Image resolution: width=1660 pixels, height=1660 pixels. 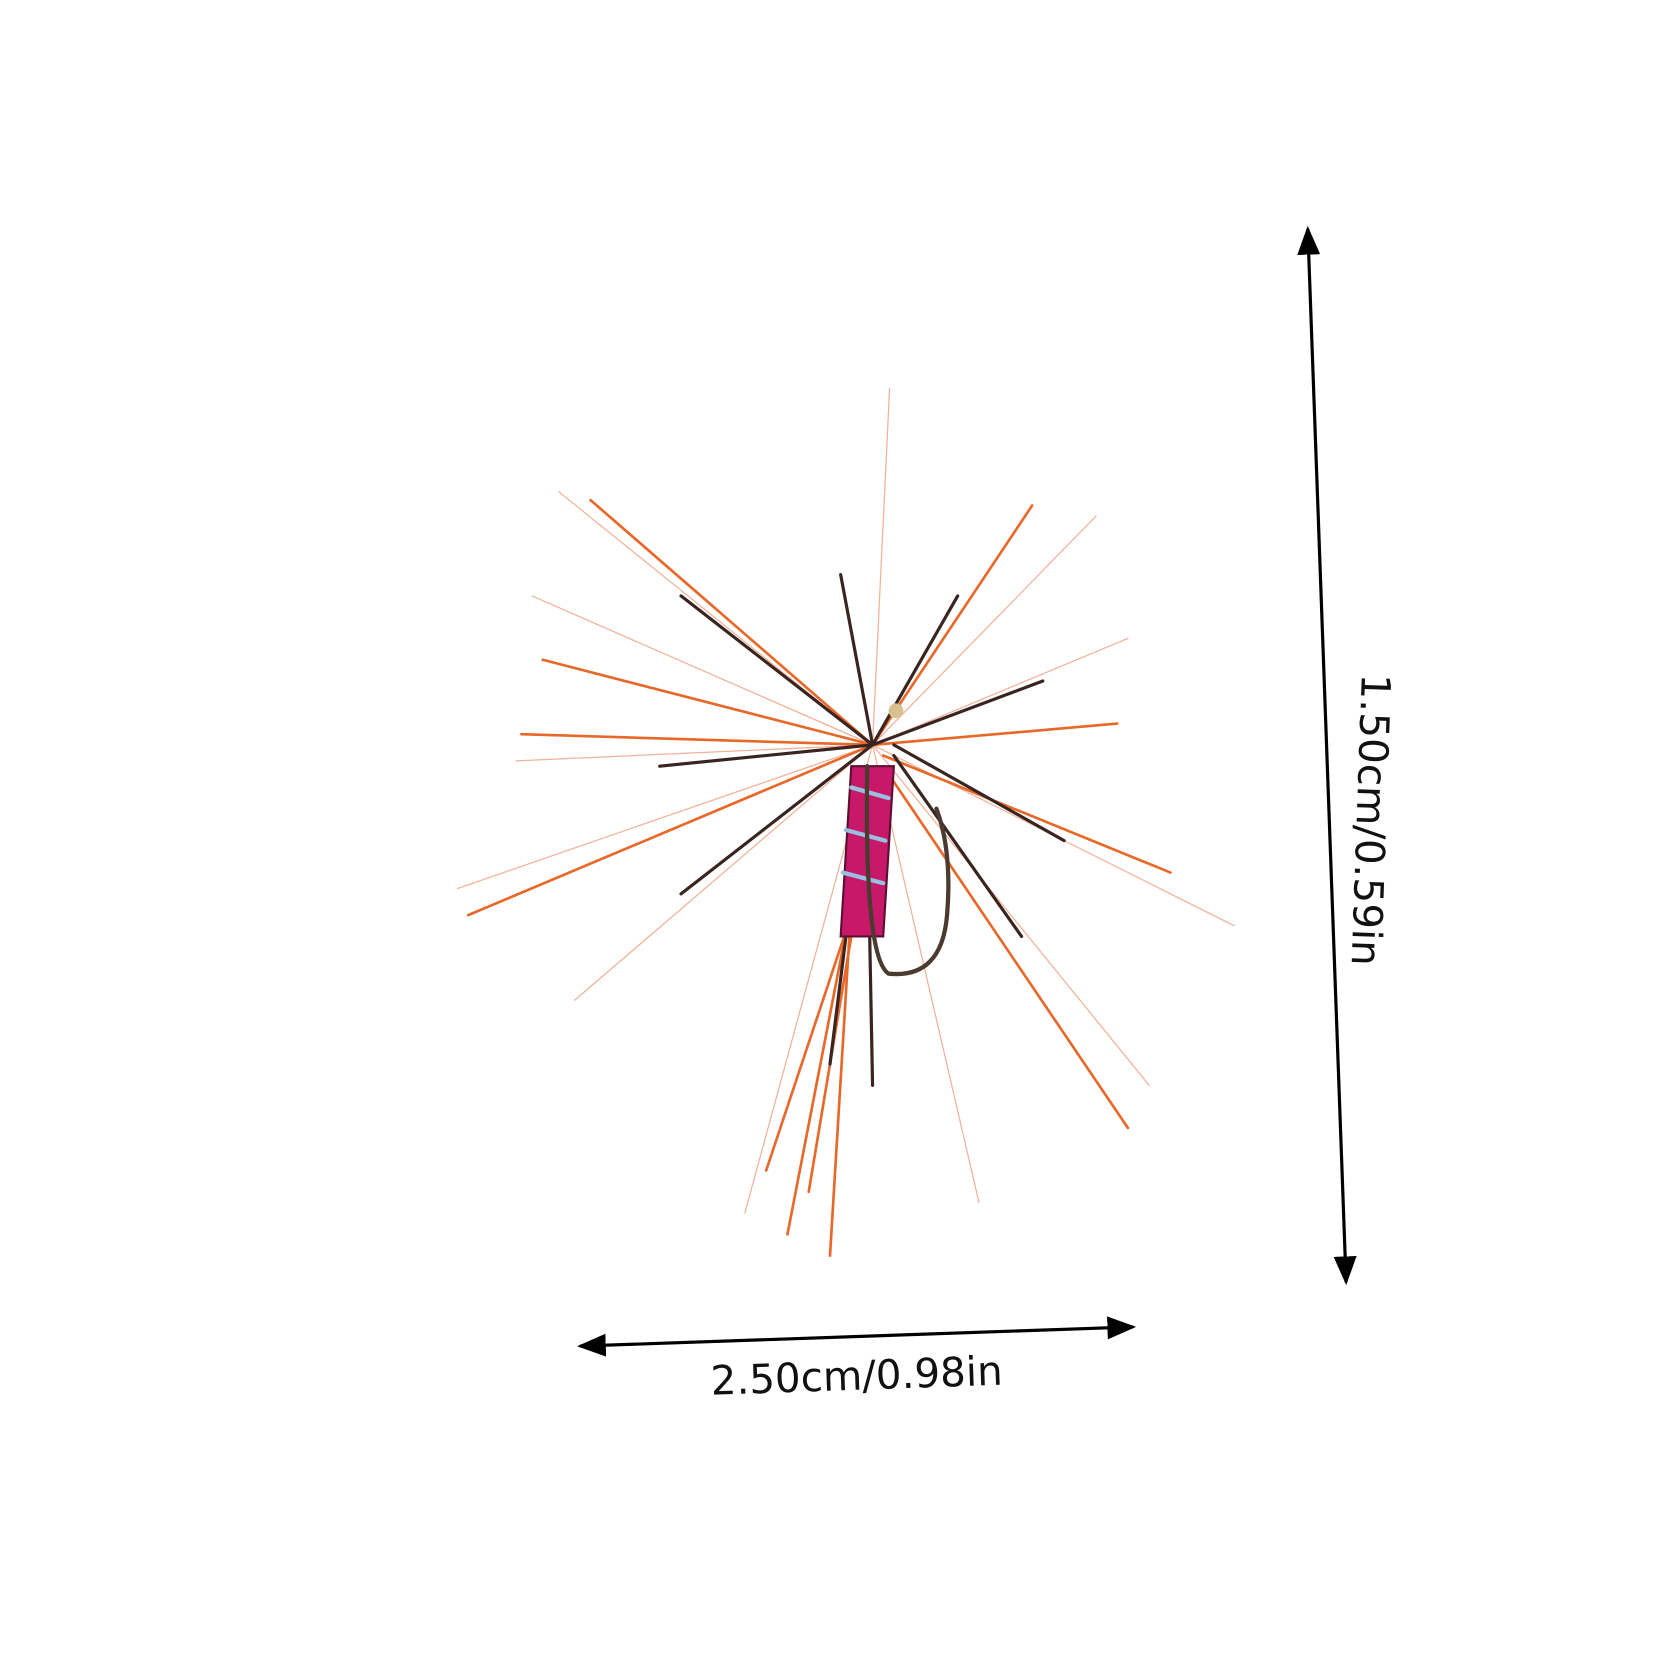 I want to click on width-arrow, so click(x=857, y=1336).